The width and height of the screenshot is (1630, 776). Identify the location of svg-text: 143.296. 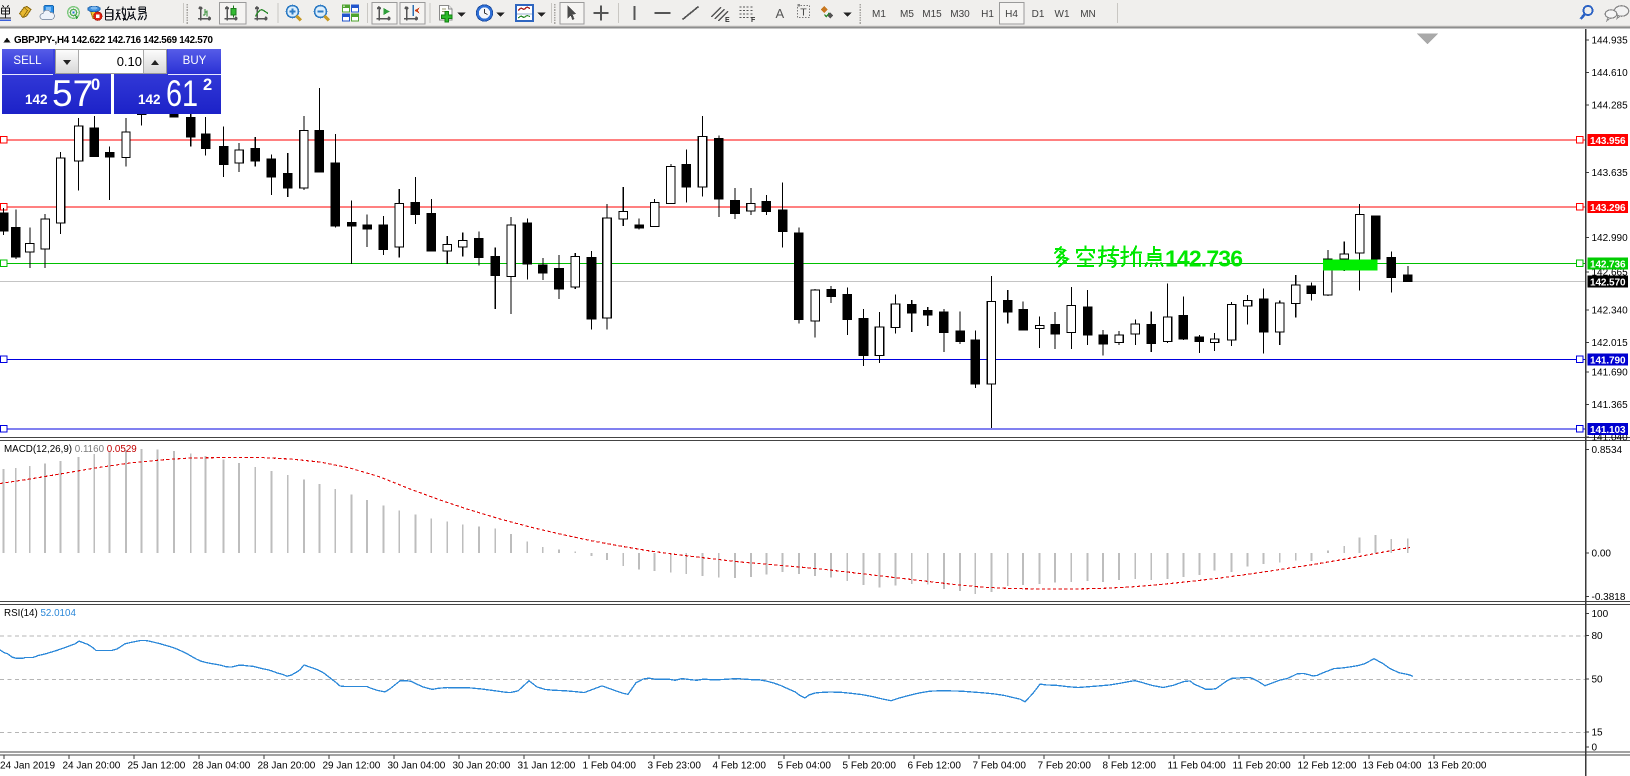
(1608, 208).